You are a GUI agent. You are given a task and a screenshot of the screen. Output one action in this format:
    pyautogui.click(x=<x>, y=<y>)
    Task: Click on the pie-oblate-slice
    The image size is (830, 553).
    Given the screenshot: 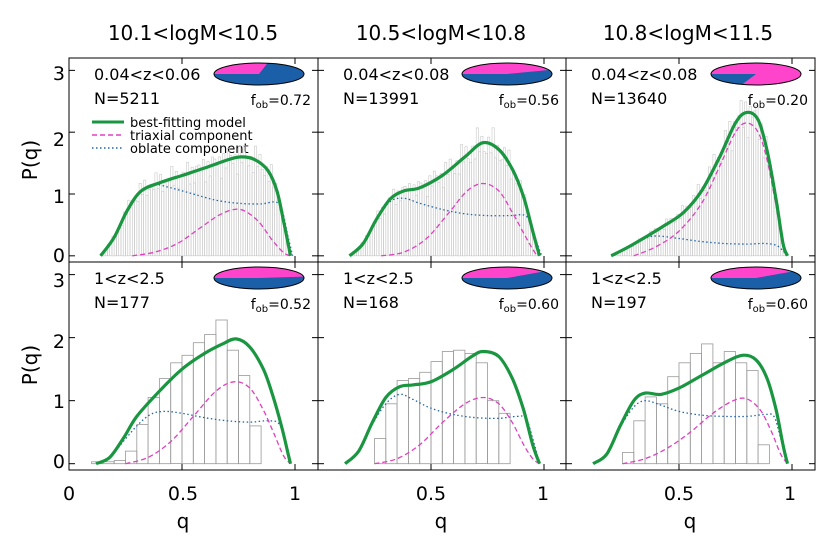 What is the action you would take?
    pyautogui.click(x=258, y=74)
    